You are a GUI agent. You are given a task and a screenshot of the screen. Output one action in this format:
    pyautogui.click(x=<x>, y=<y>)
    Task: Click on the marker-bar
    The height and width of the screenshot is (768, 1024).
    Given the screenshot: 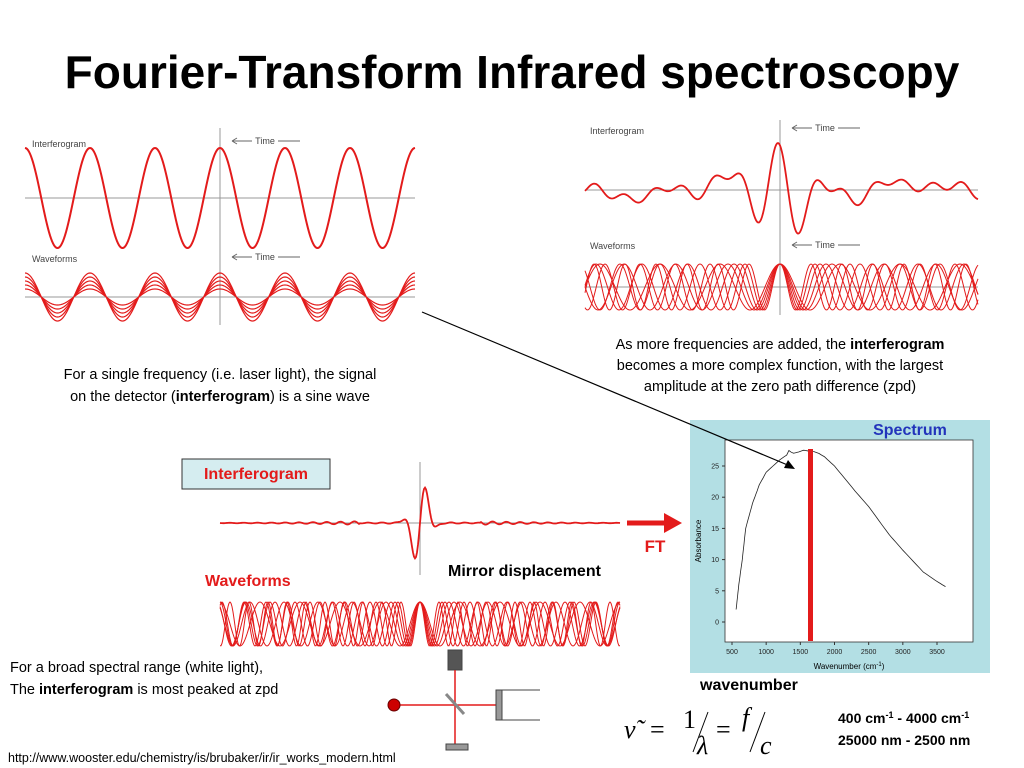 What is the action you would take?
    pyautogui.click(x=810, y=545)
    